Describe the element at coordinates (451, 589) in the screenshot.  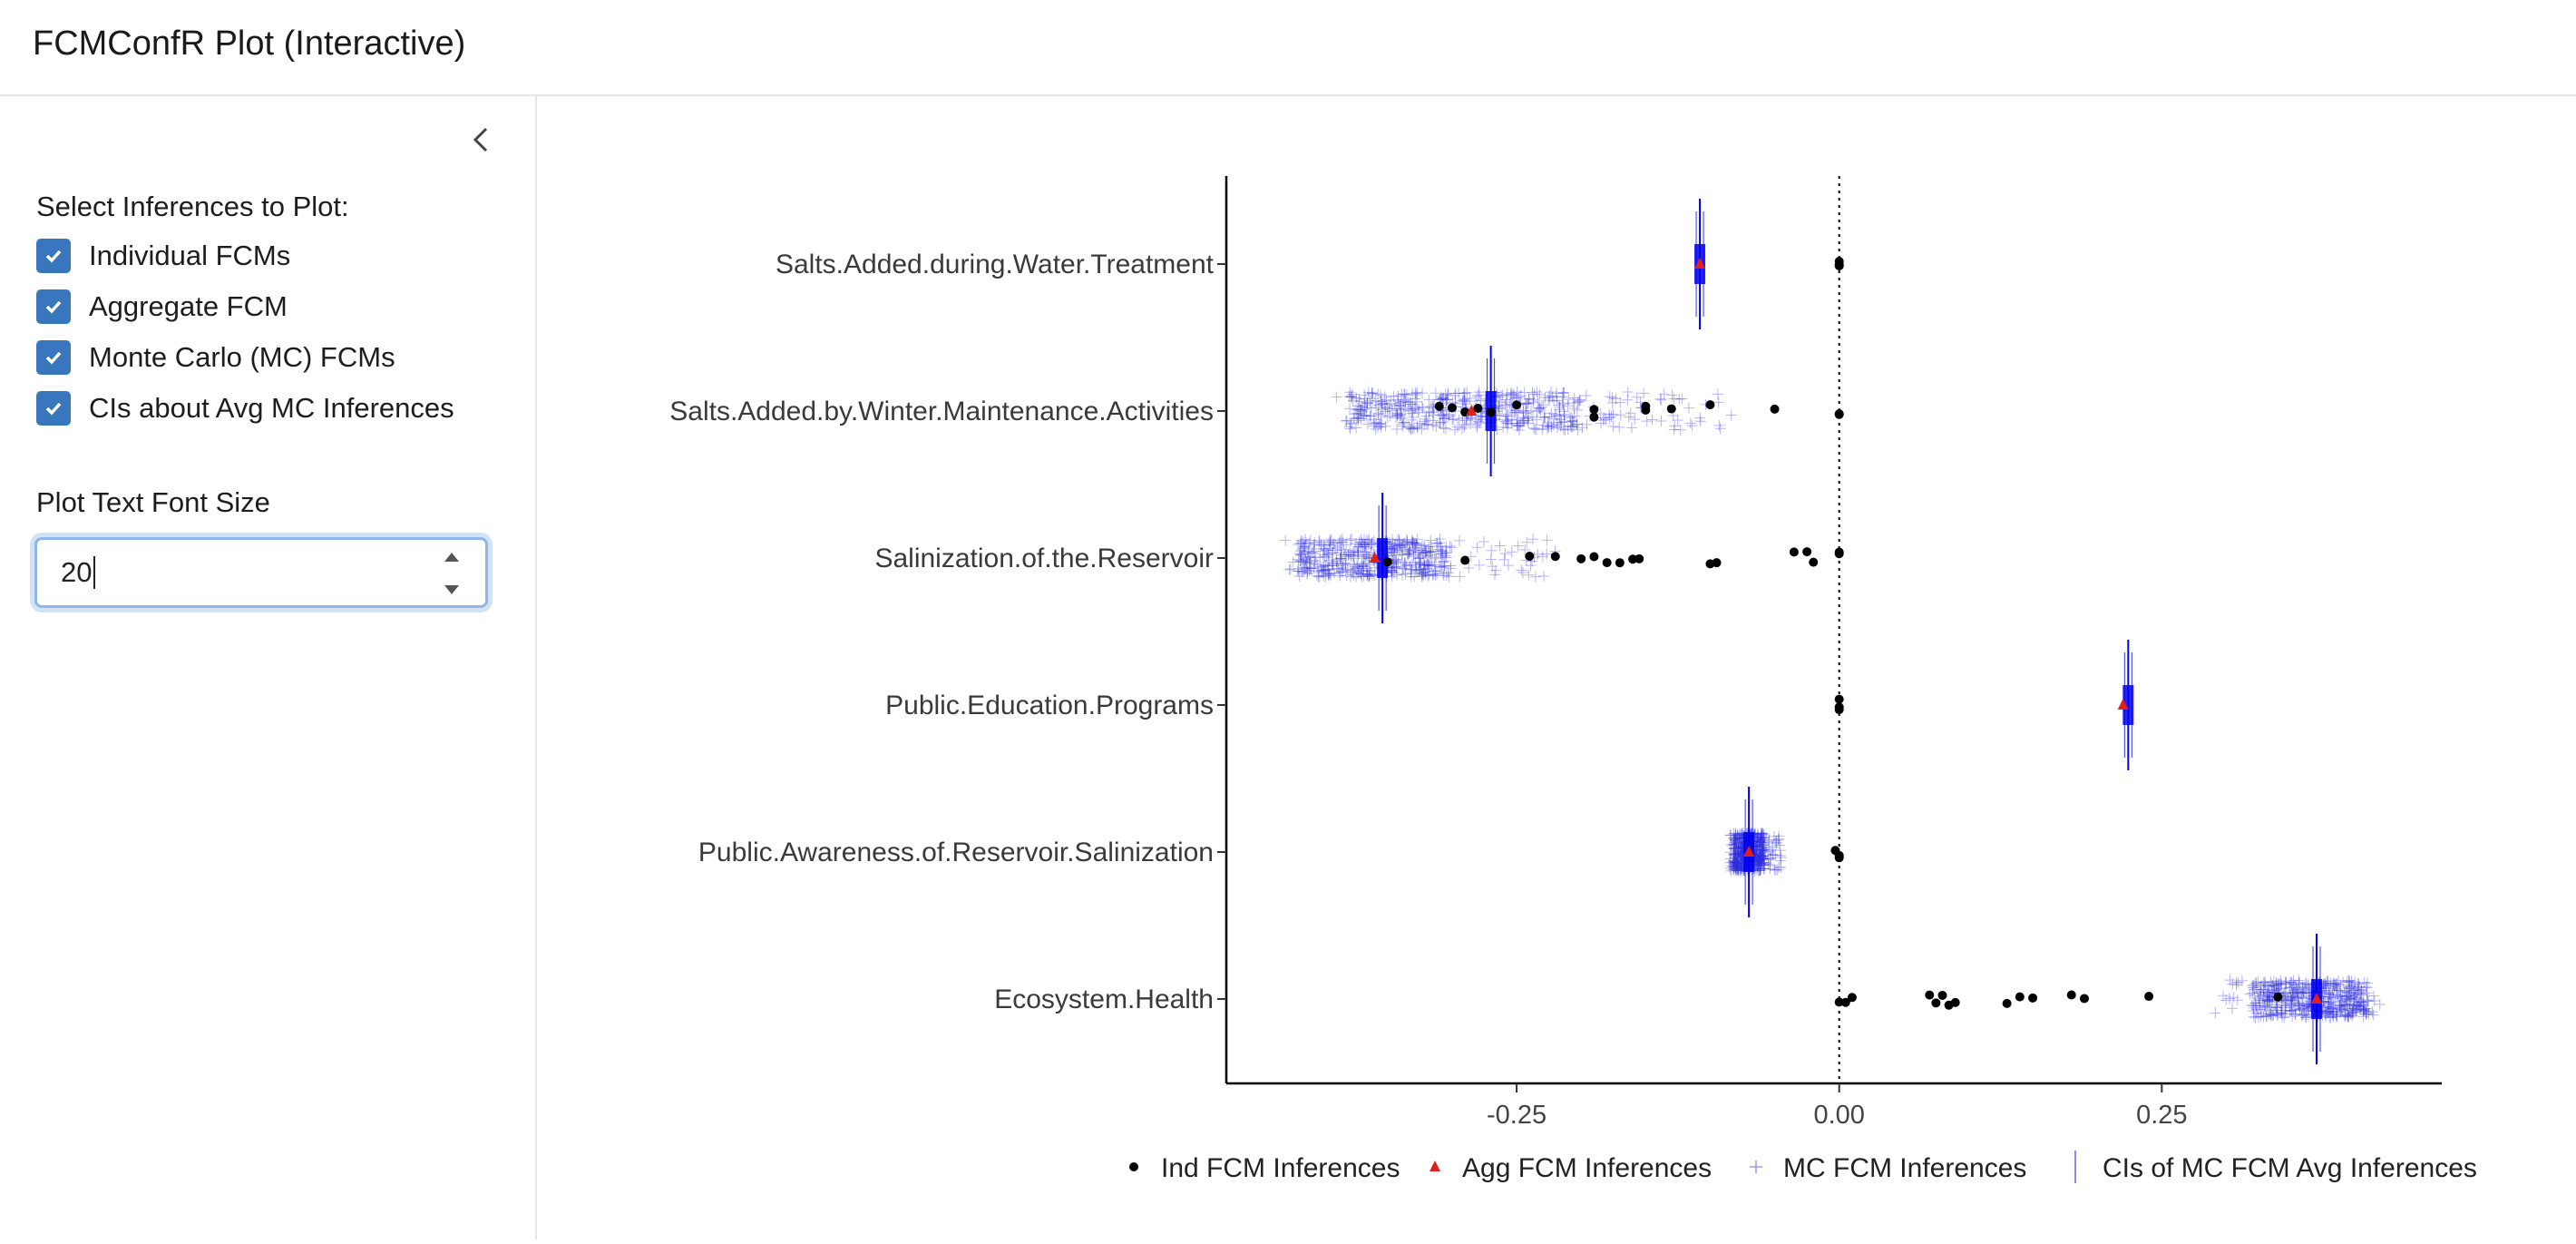
I see `spinner-down-icon` at that location.